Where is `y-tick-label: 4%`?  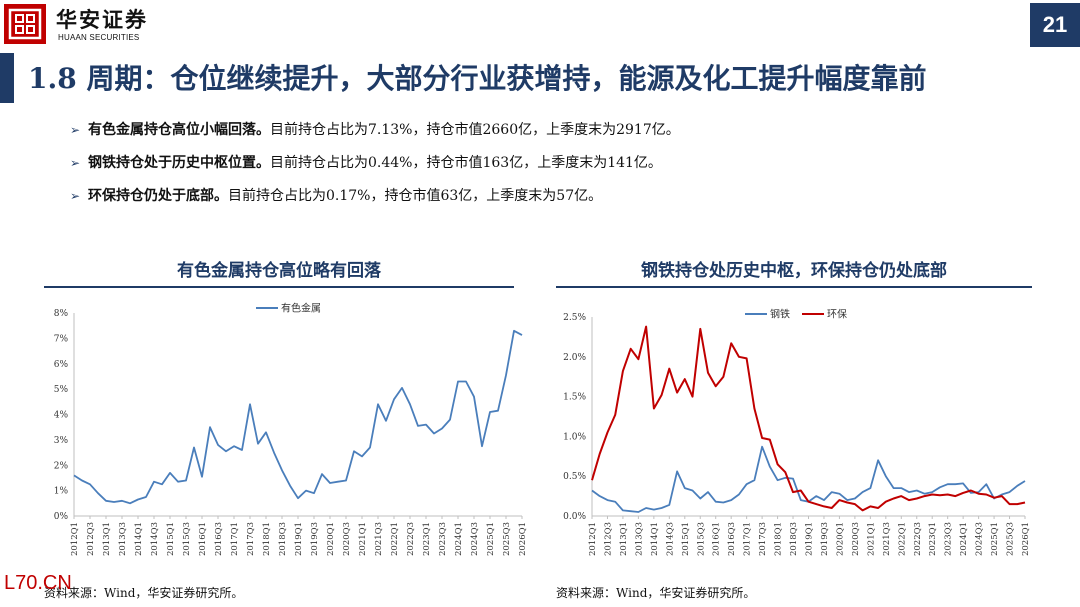
y-tick-label: 4% is located at coordinates (61, 416).